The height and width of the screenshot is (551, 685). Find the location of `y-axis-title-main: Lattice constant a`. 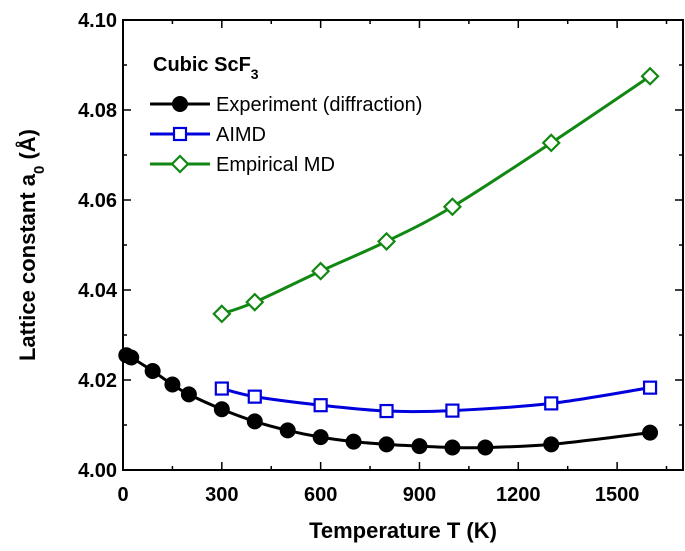

y-axis-title-main: Lattice constant a is located at coordinates (27, 267).